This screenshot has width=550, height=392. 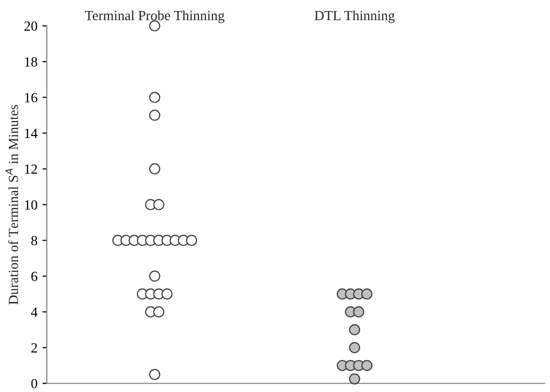 I want to click on y-axis-title: Duration of Terminal S$^{A}$ in Minutes, so click(x=12, y=204).